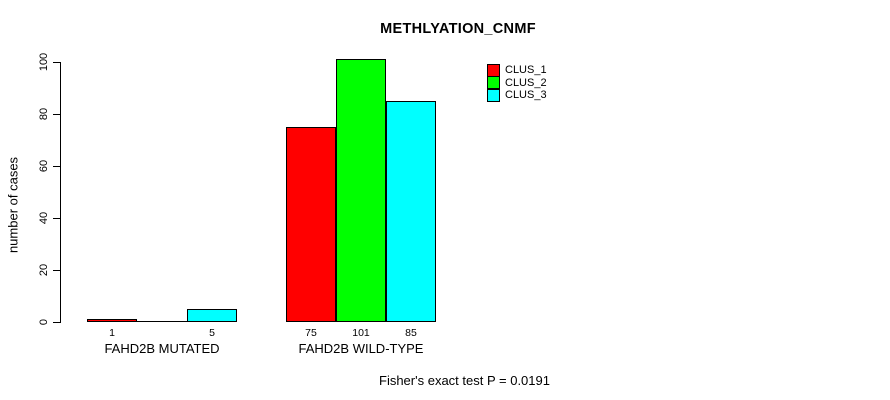  What do you see at coordinates (162, 348) in the screenshot?
I see `group-label: FAHD2B MUTATED` at bounding box center [162, 348].